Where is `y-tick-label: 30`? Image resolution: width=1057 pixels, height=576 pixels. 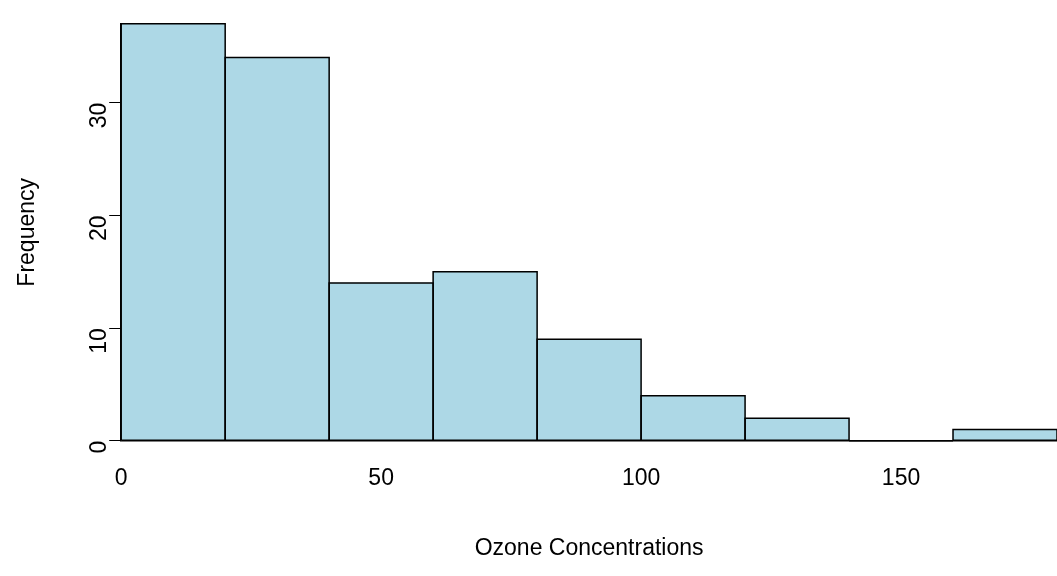 y-tick-label: 30 is located at coordinates (97, 115).